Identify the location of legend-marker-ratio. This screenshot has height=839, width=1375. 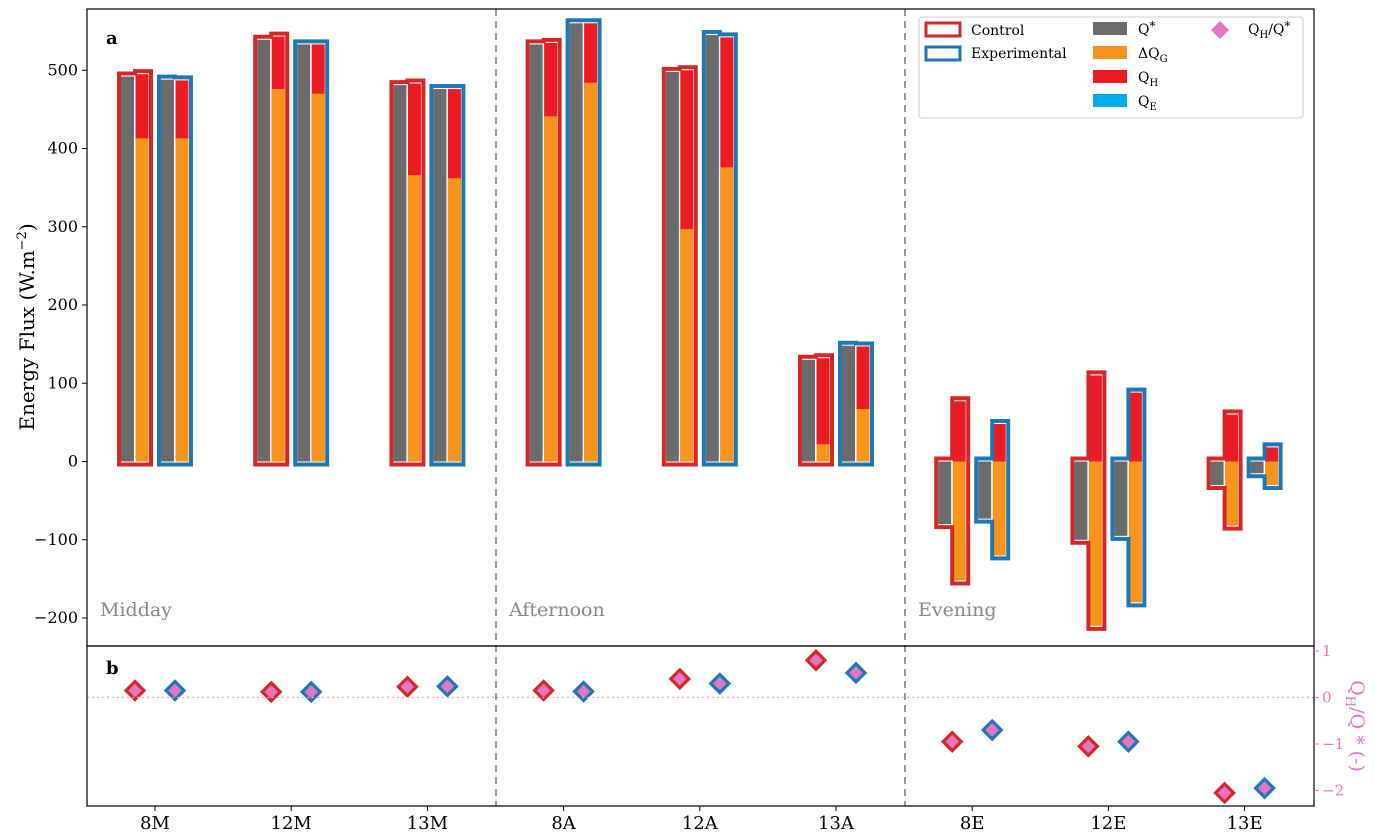
(1220, 30).